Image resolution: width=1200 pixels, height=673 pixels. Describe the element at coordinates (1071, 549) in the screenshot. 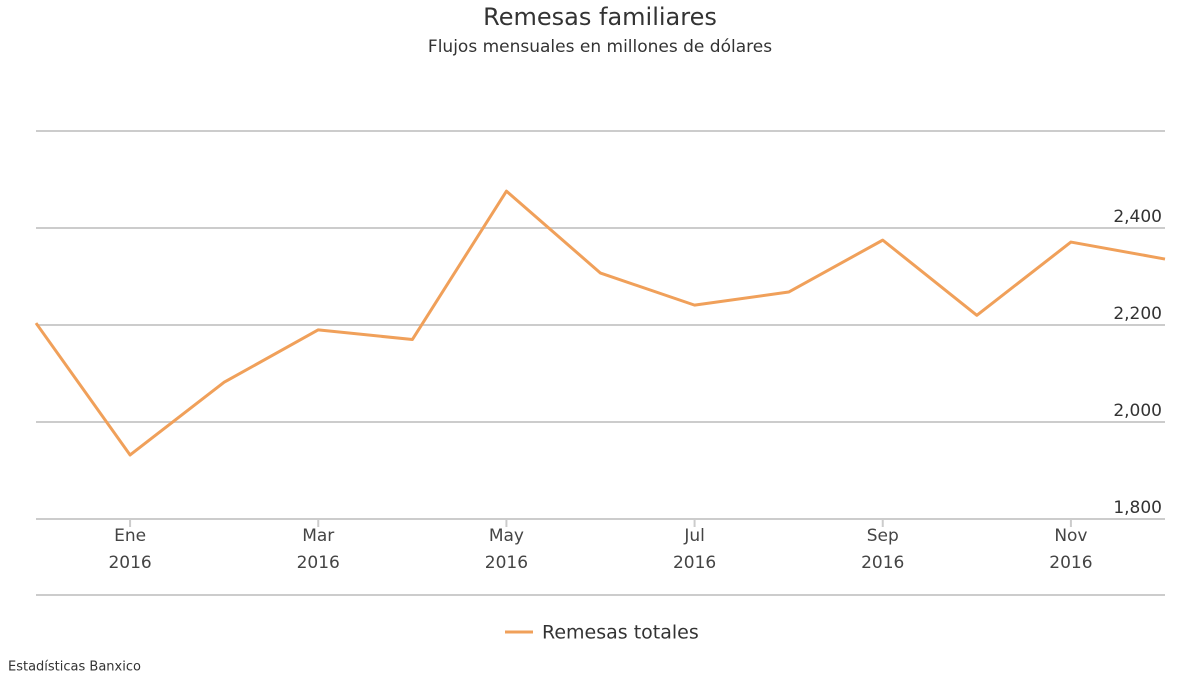

I see `x-tick-label: Nov 2016` at that location.